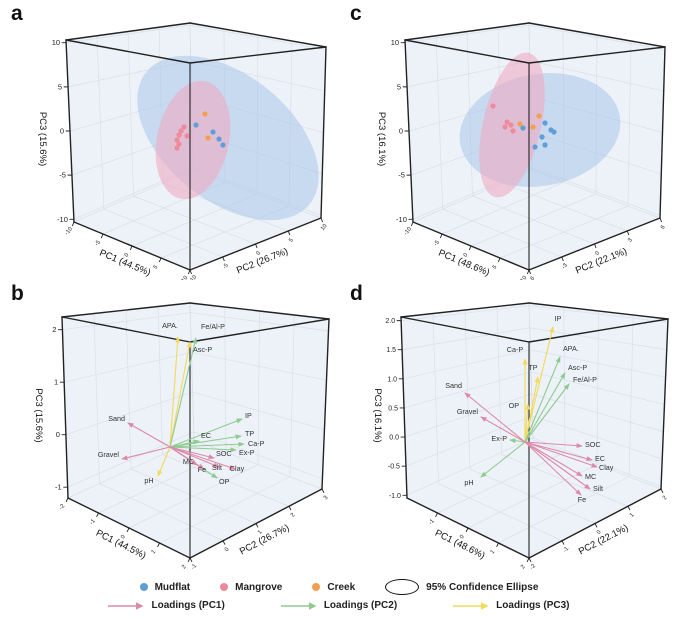 The height and width of the screenshot is (619, 678). I want to click on legend-item-creek: Creek, so click(333, 587).